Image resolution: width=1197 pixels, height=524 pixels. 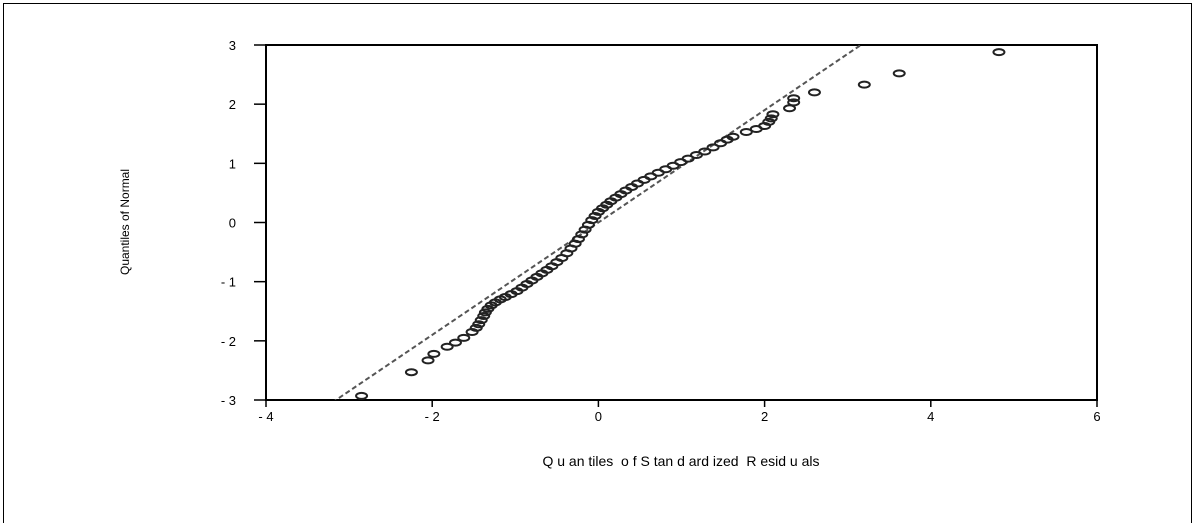 I want to click on y-tick-label: 0, so click(x=232, y=223).